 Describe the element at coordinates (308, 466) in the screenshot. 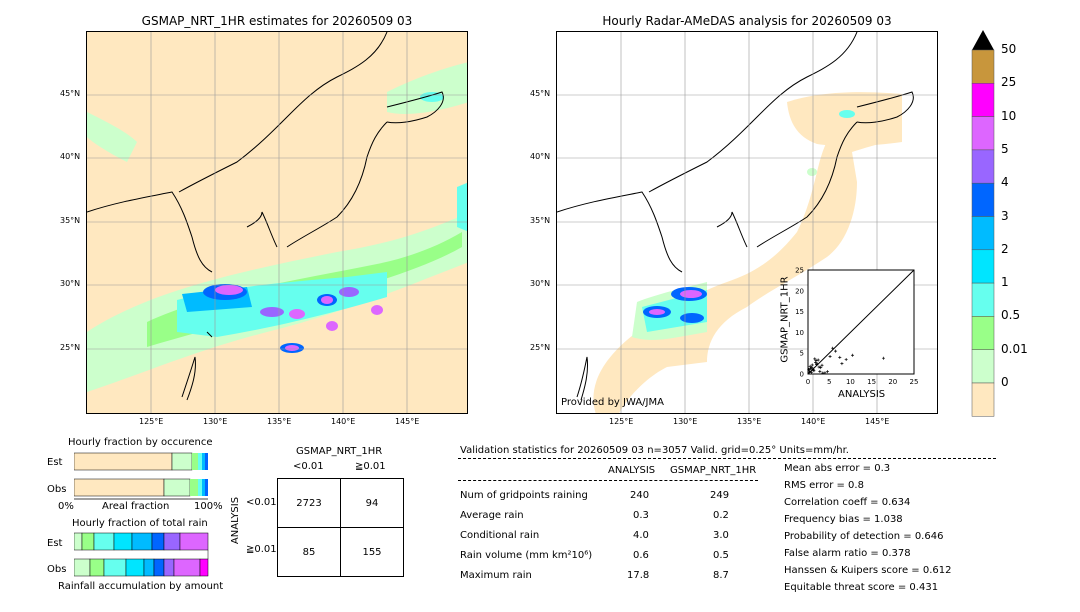

I see `contingency-col-label: <0.01` at that location.